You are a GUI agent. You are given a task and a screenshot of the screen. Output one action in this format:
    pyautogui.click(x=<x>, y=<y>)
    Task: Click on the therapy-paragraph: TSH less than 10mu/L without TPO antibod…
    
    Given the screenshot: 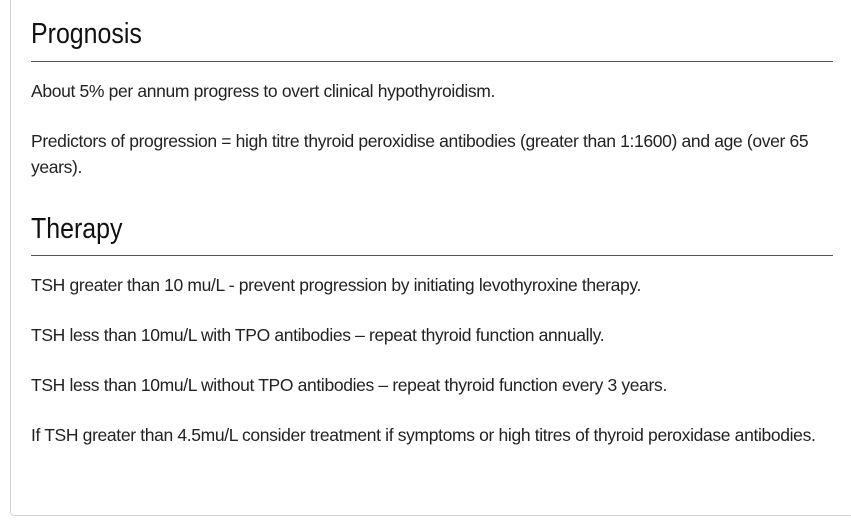 What is the action you would take?
    pyautogui.click(x=349, y=385)
    